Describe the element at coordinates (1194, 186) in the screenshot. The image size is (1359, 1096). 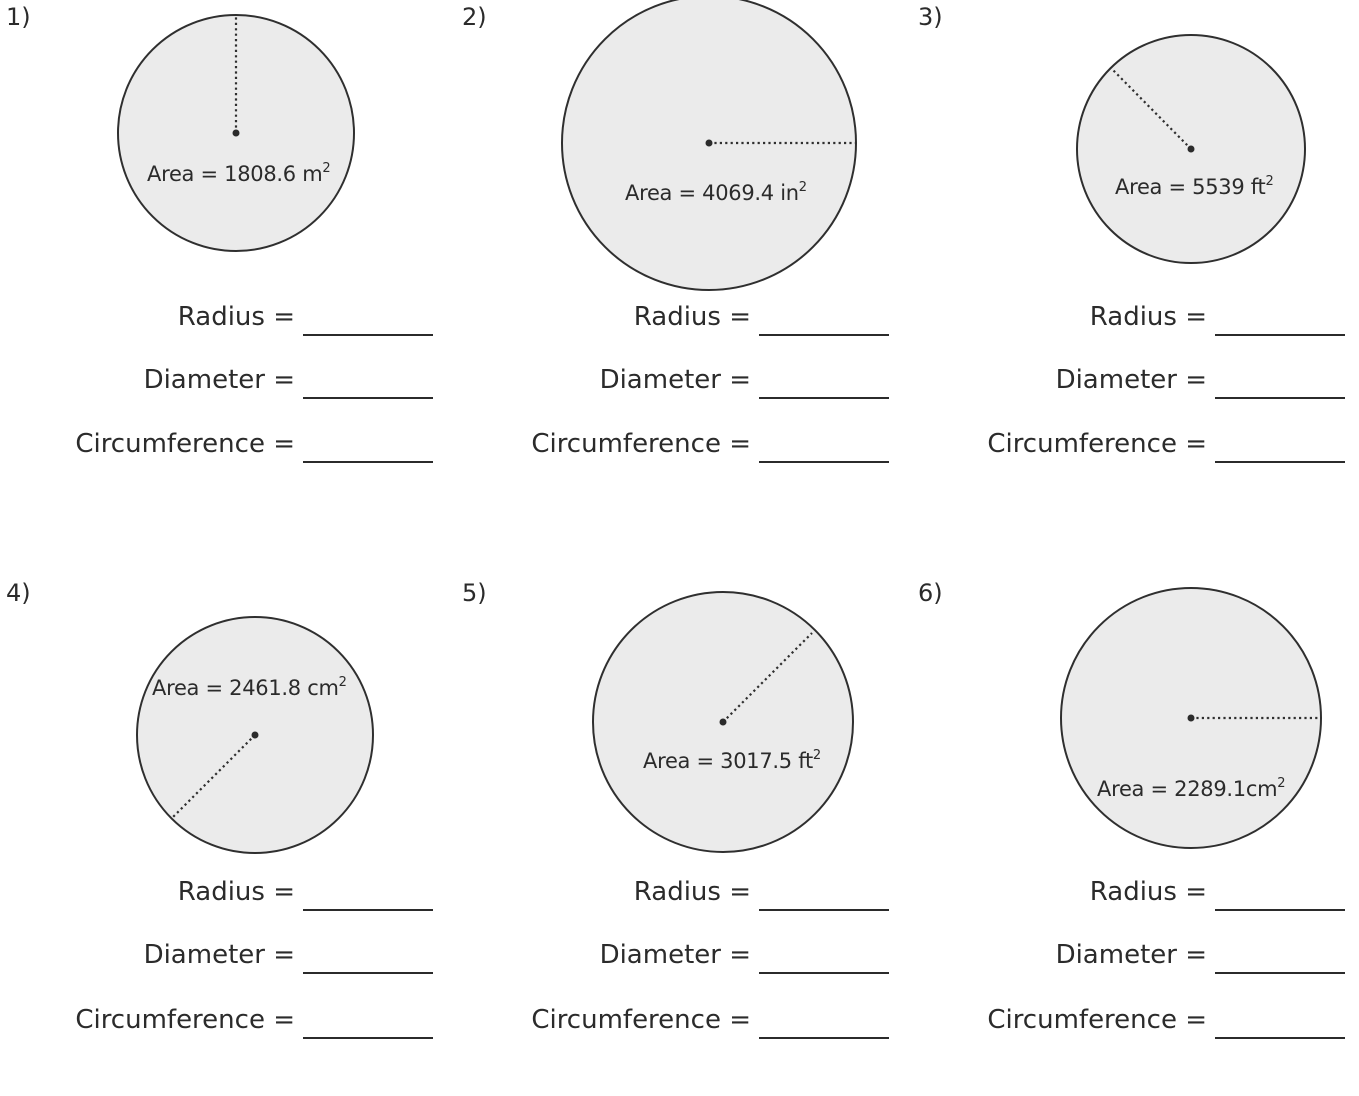
I see `area-label: Area = 5539 ft2` at that location.